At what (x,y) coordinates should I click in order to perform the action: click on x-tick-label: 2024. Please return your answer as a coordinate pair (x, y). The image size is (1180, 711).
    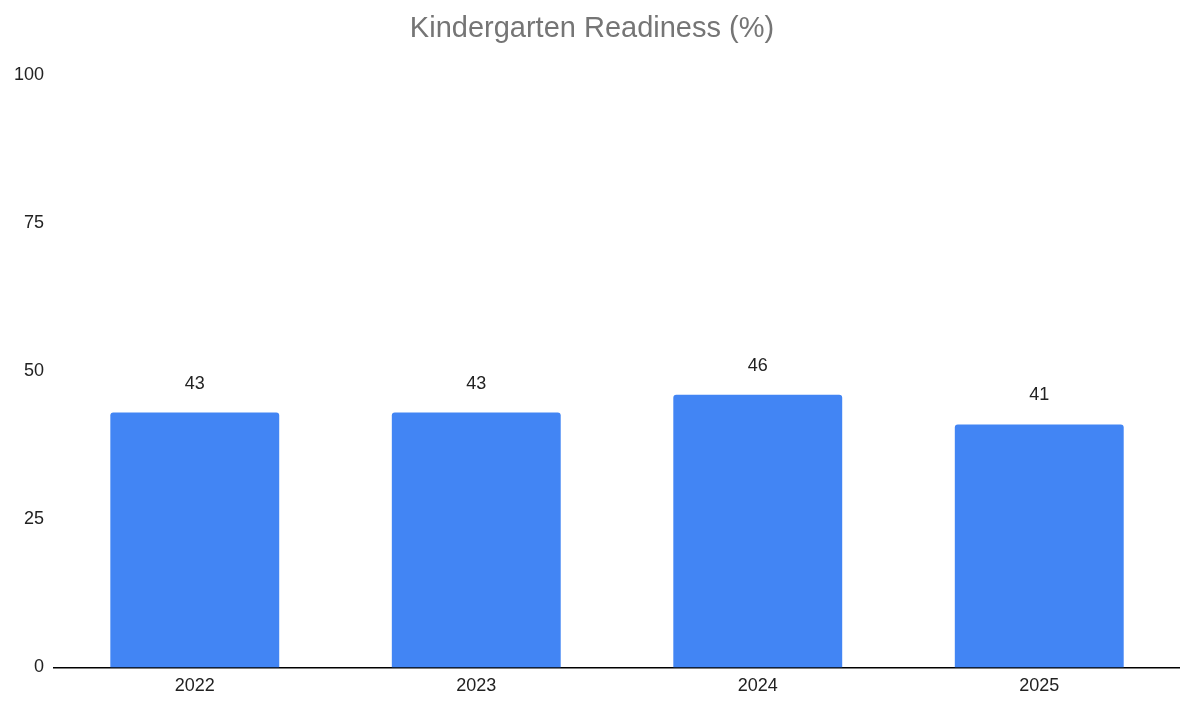
    Looking at the image, I should click on (757, 685).